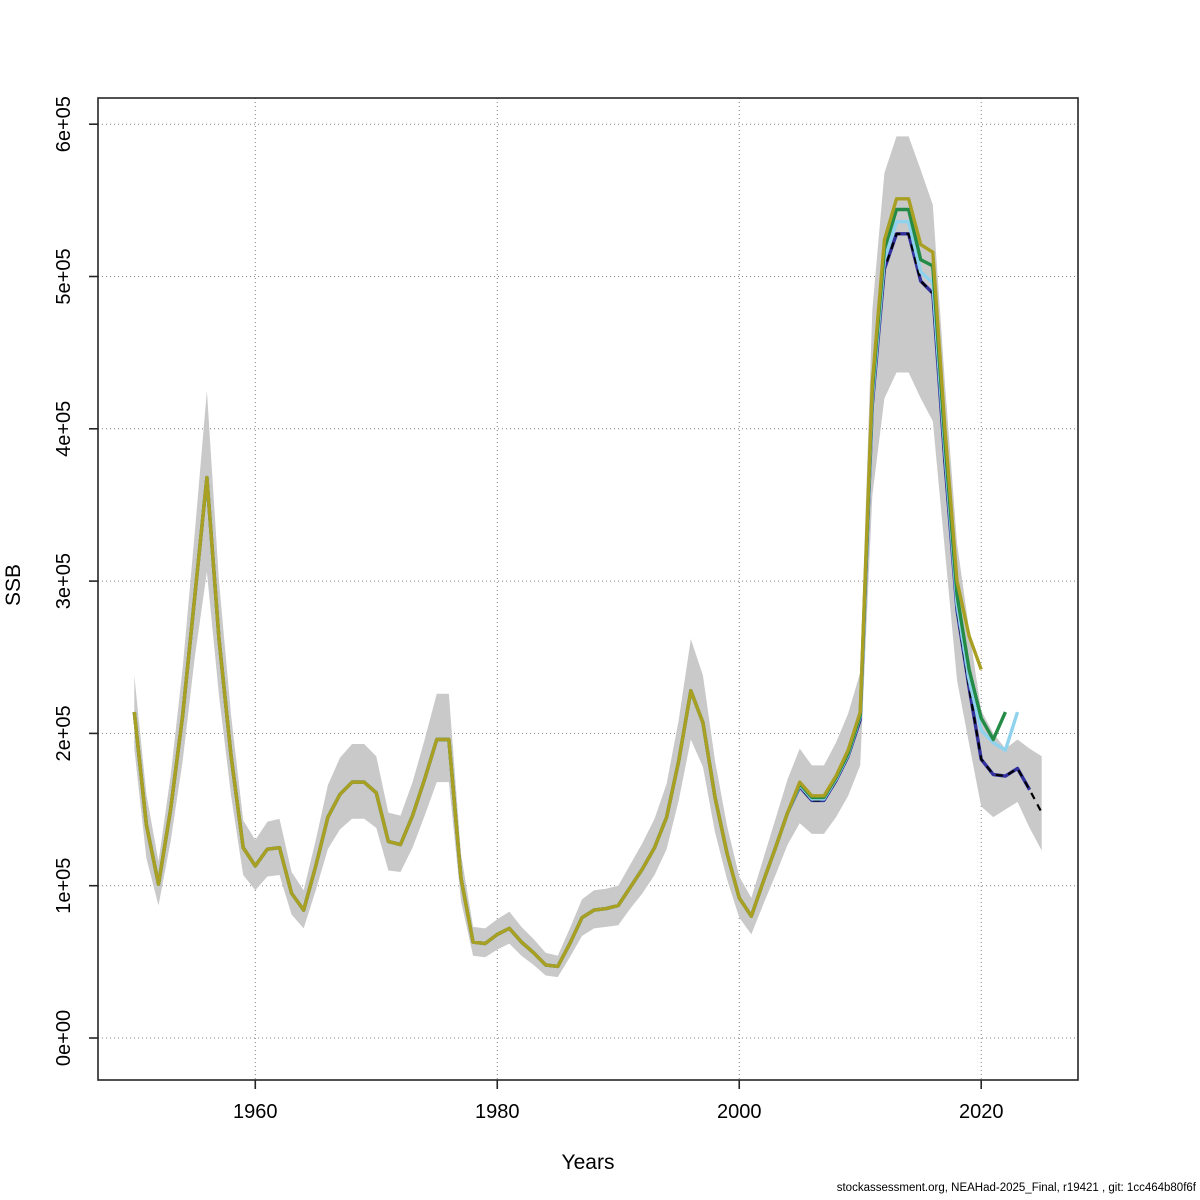 The image size is (1200, 1200). I want to click on y-tick-label: 5e+05, so click(64, 276).